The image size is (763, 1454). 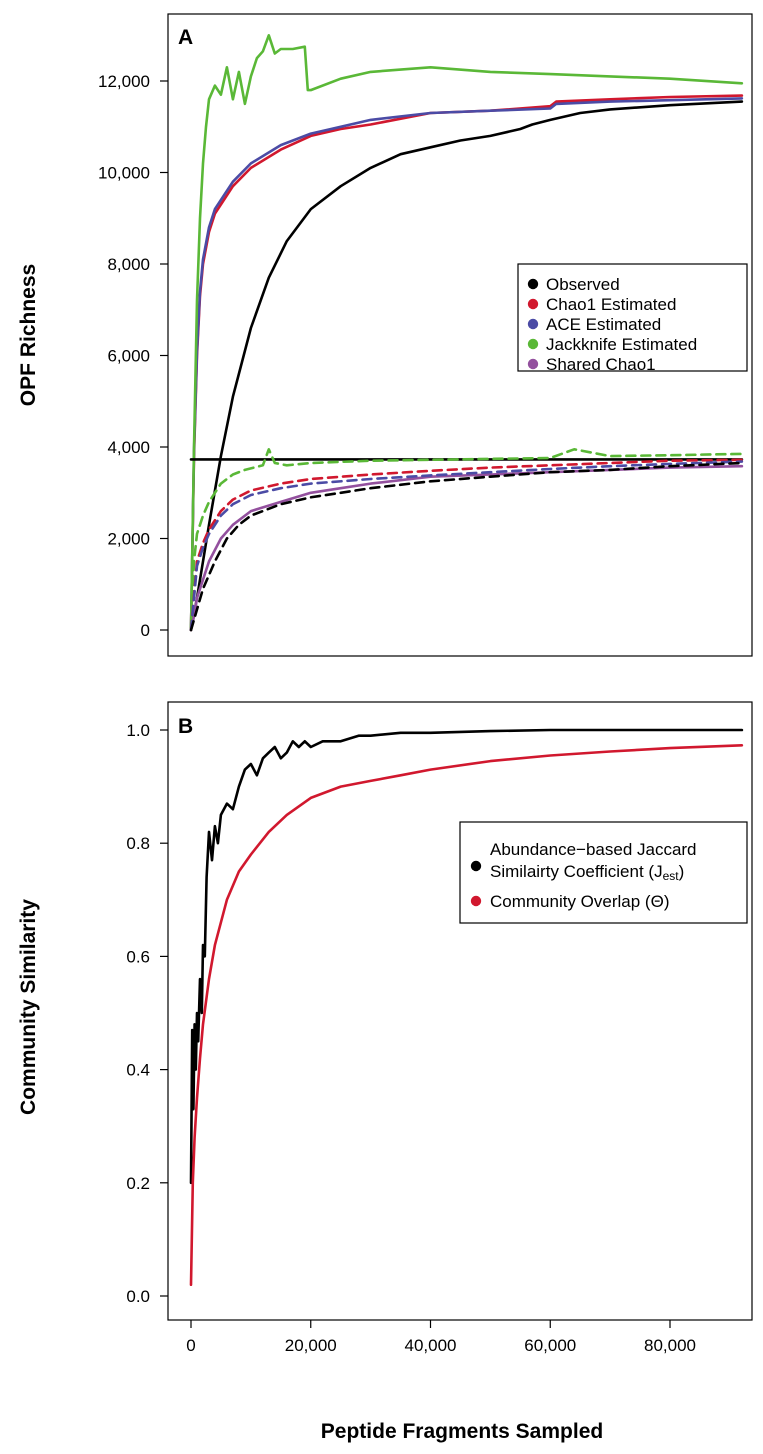 I want to click on panel-b-label: B, so click(x=185, y=726).